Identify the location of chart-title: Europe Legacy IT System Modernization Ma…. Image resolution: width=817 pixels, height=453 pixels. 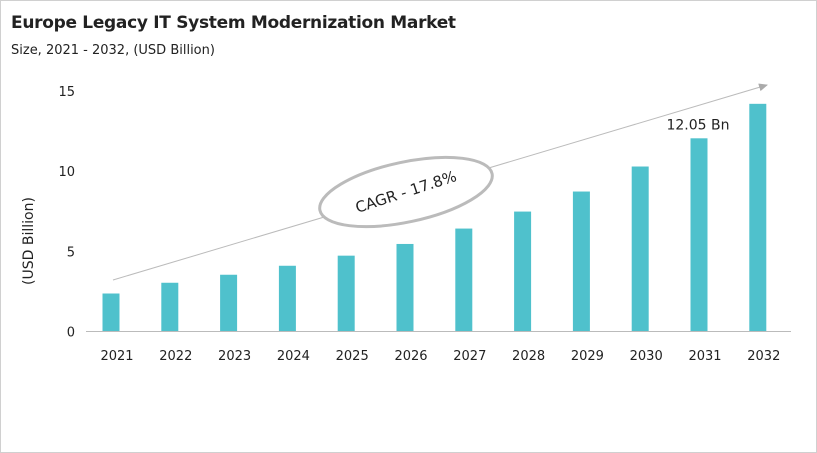
(233, 23).